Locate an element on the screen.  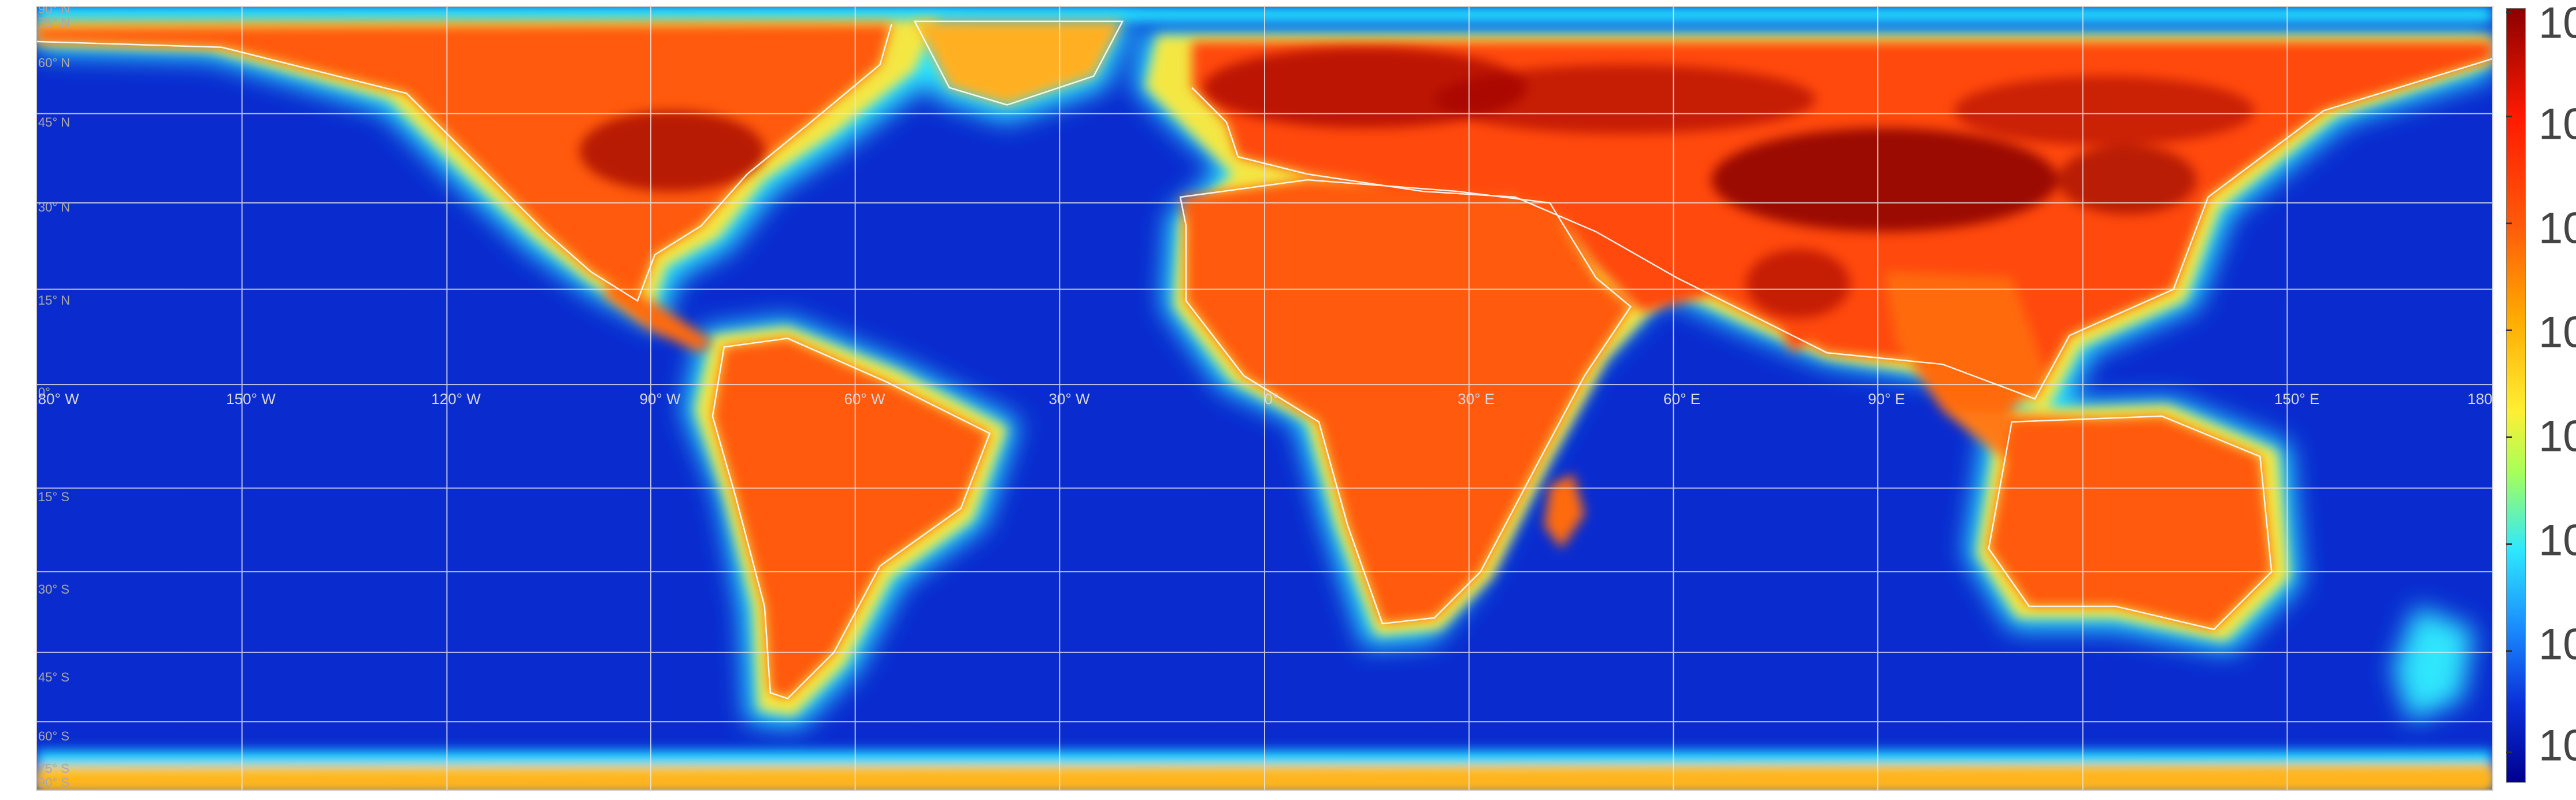
lat-label-15s: 15° S is located at coordinates (54, 497).